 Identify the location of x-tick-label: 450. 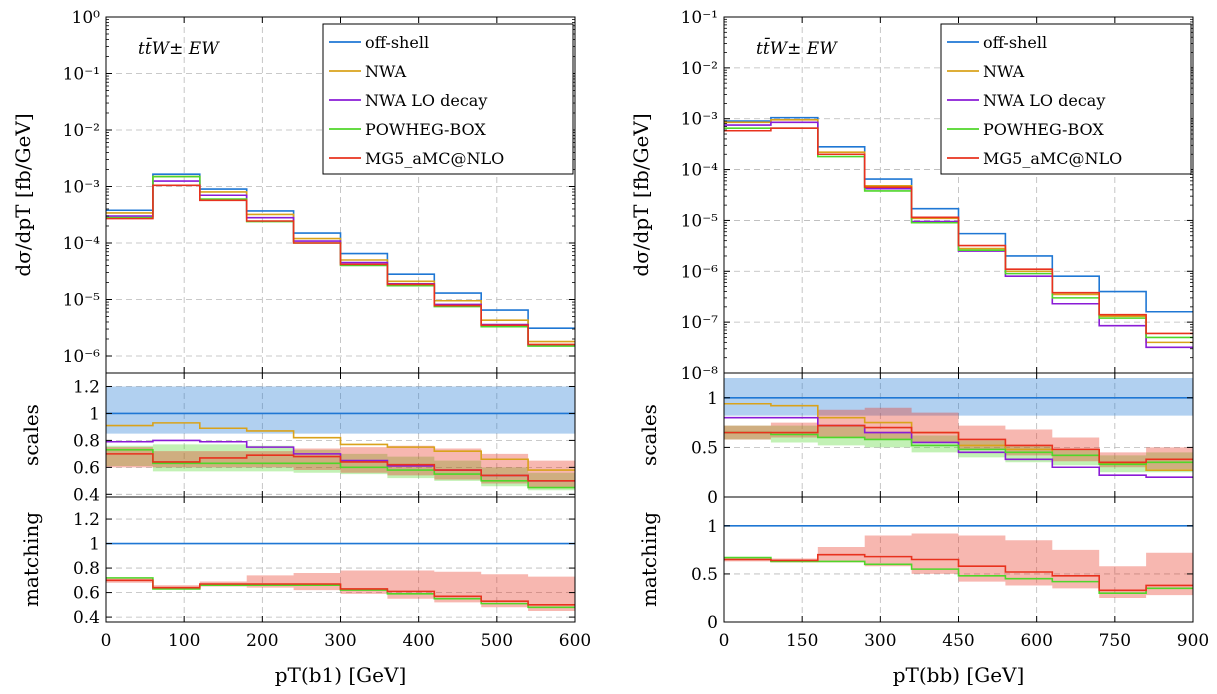
(958, 641).